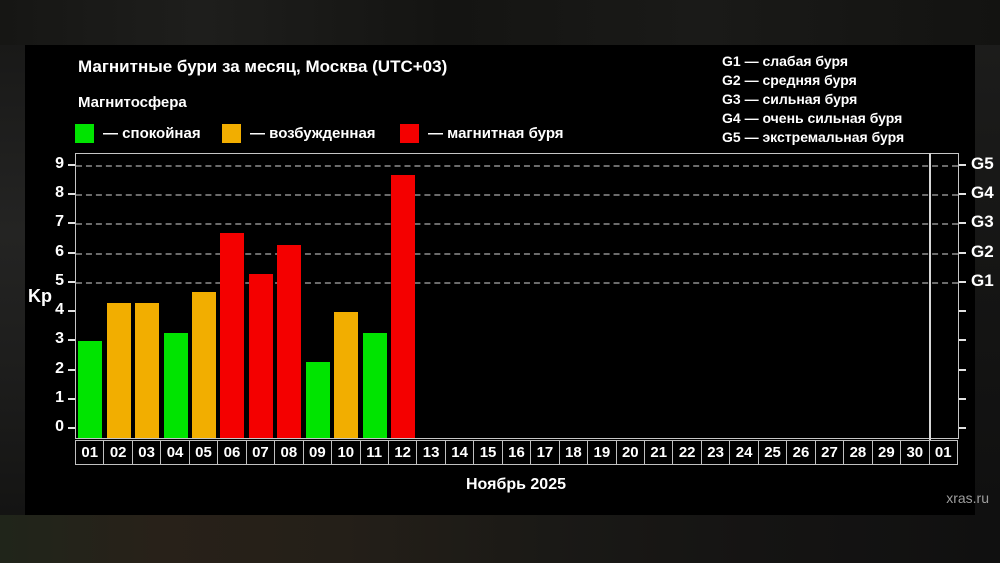 The width and height of the screenshot is (1000, 563). What do you see at coordinates (630, 452) in the screenshot?
I see `day-label-20: 20` at bounding box center [630, 452].